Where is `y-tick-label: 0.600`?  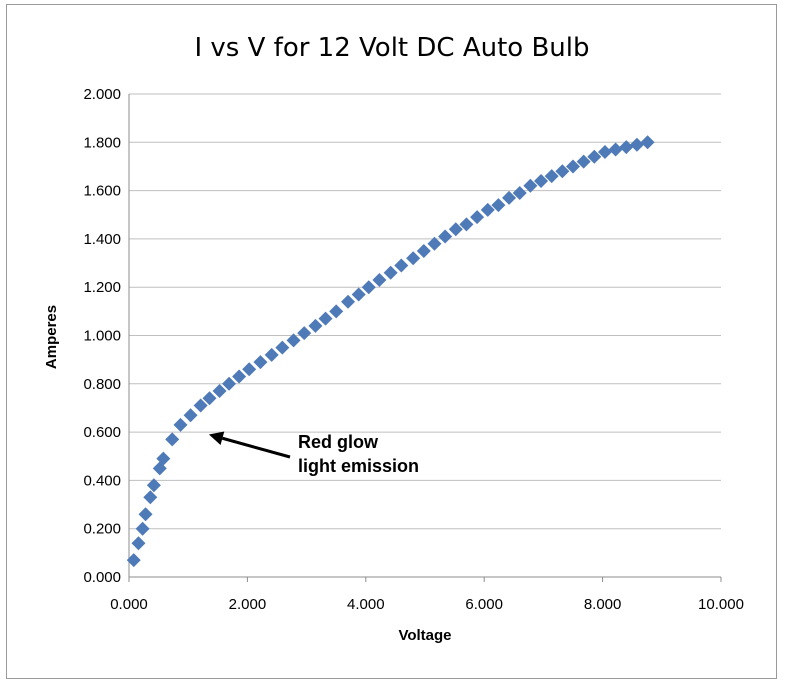 y-tick-label: 0.600 is located at coordinates (102, 432).